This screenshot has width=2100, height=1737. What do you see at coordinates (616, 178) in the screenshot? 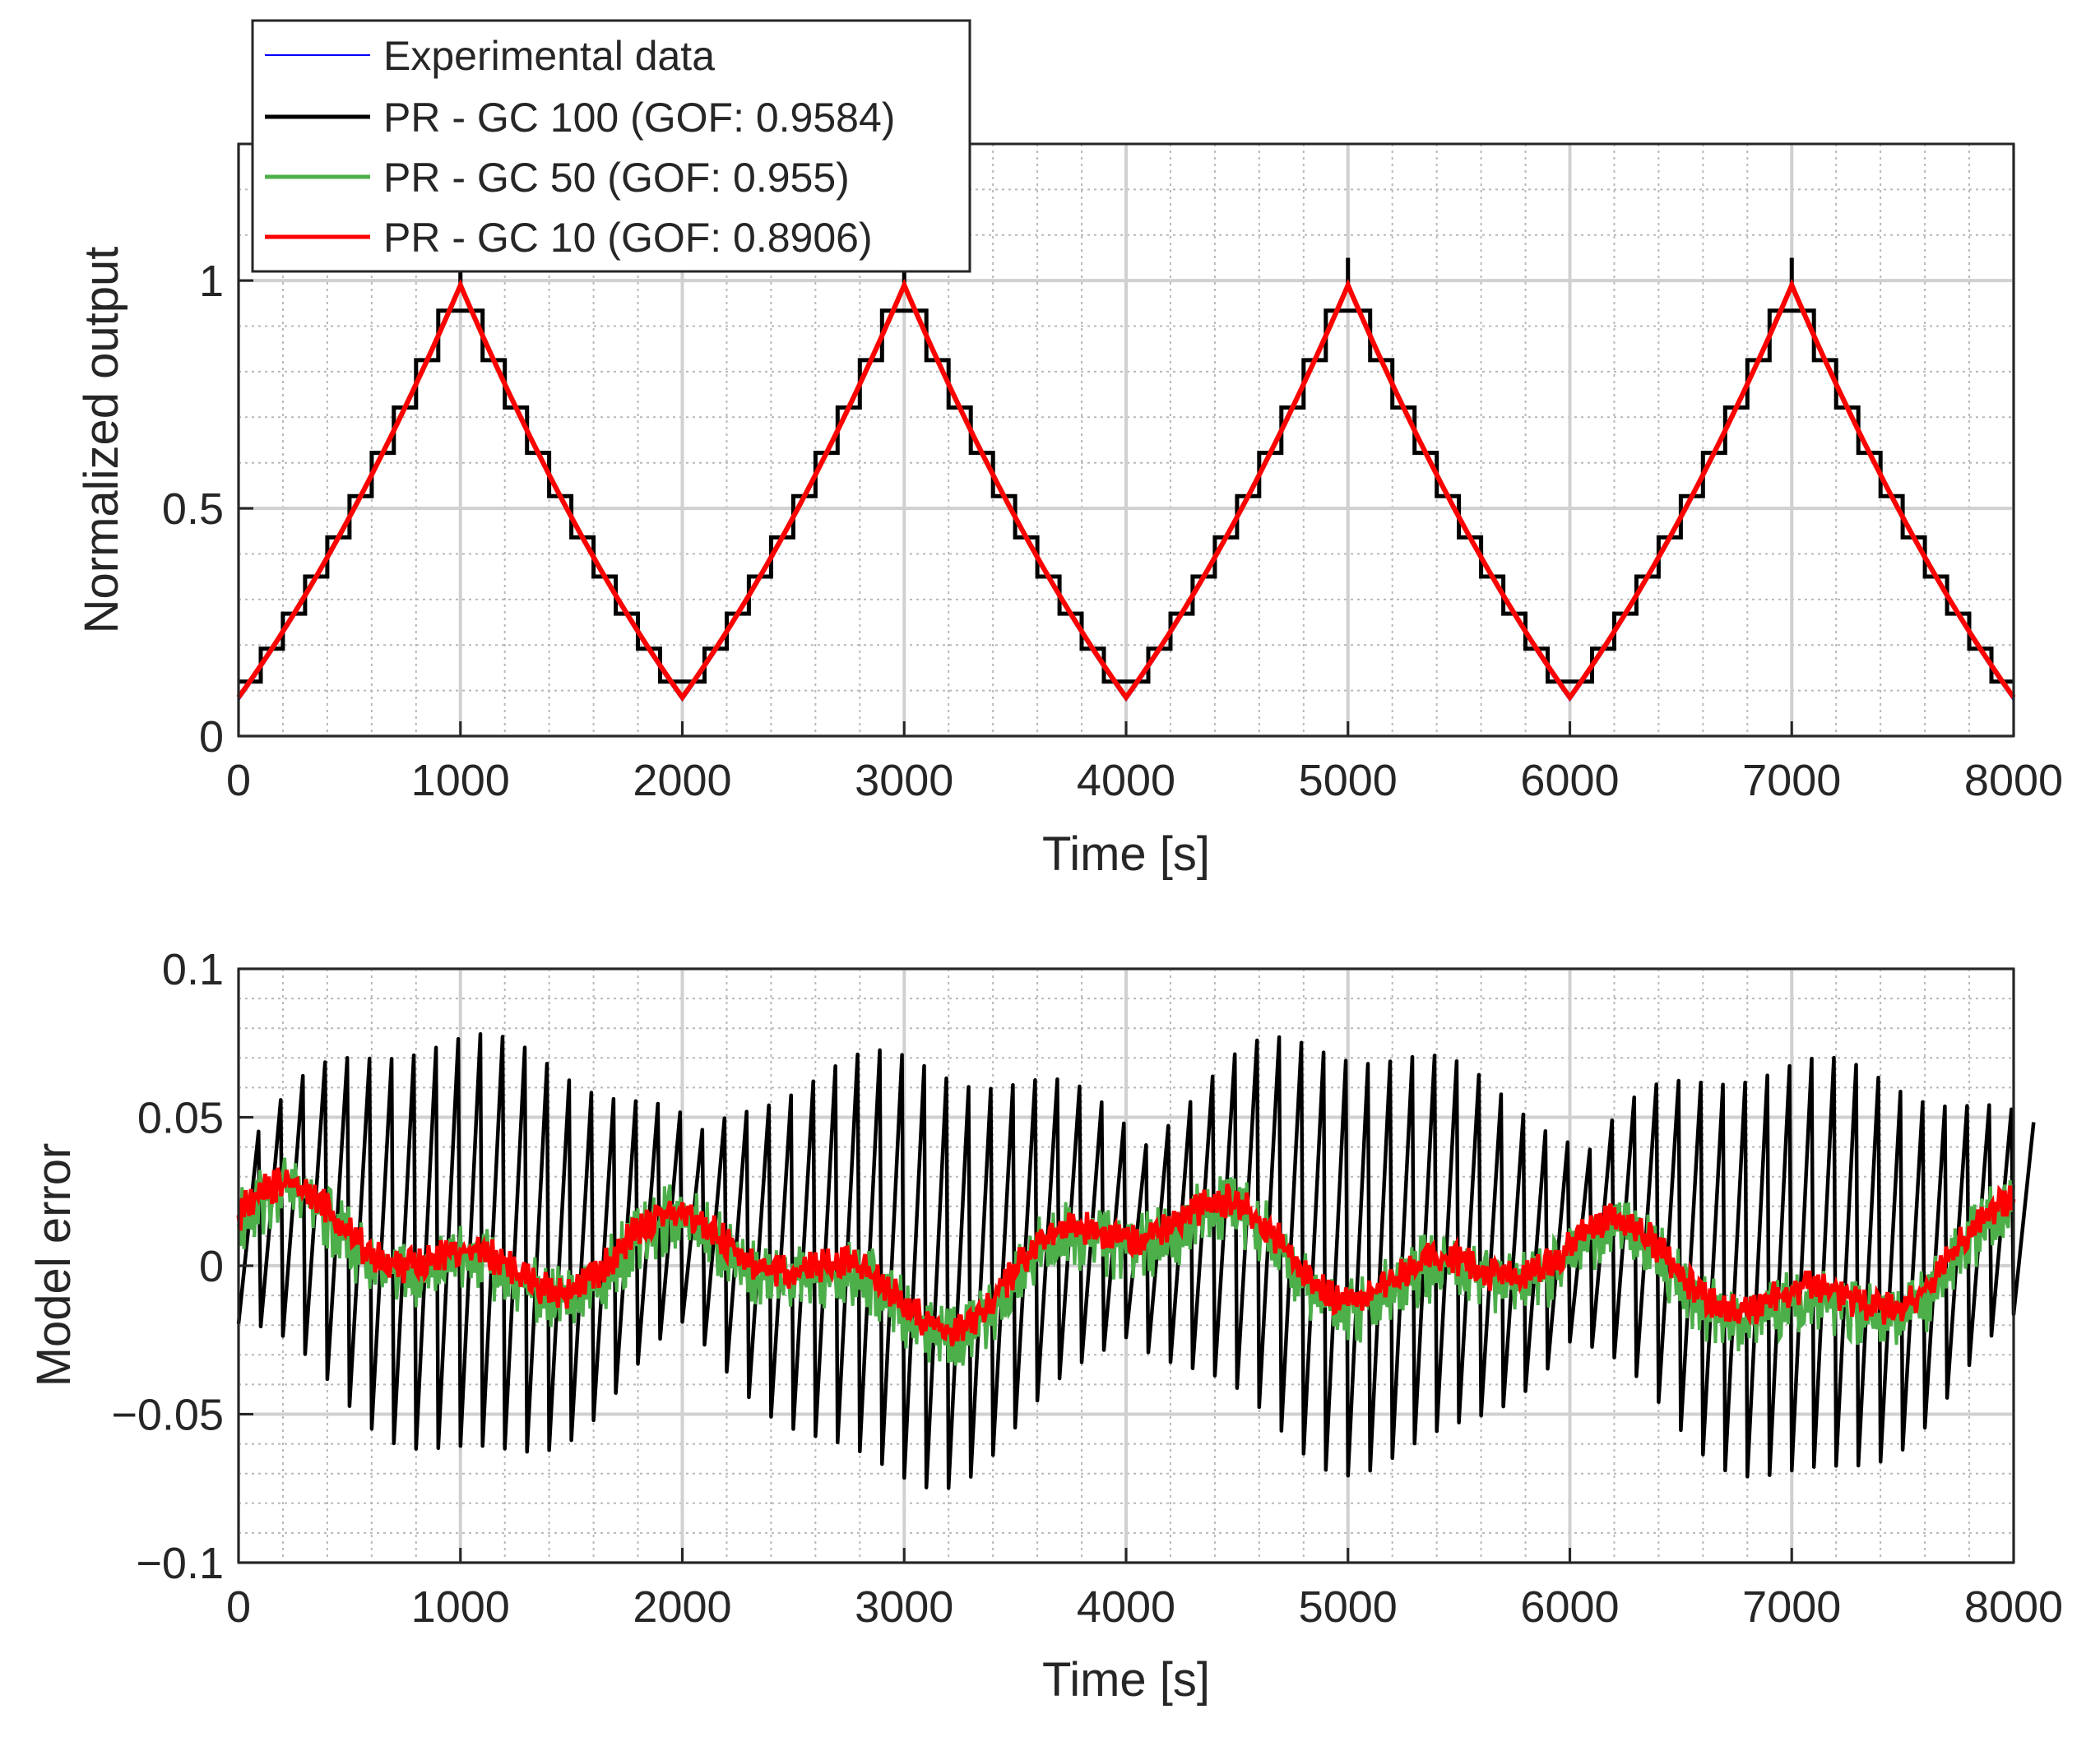
I see `legend-label-gc50: PR - GC 50 (GOF: 0.955)` at bounding box center [616, 178].